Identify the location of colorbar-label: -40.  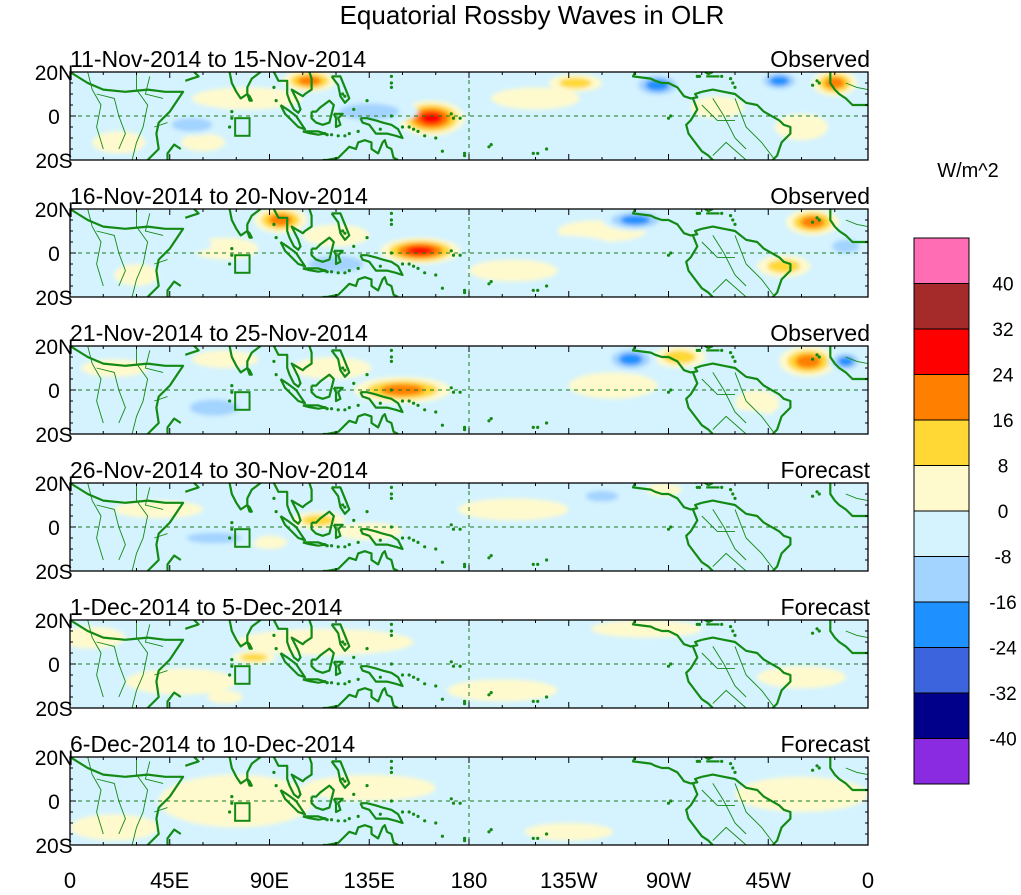
(1002, 740).